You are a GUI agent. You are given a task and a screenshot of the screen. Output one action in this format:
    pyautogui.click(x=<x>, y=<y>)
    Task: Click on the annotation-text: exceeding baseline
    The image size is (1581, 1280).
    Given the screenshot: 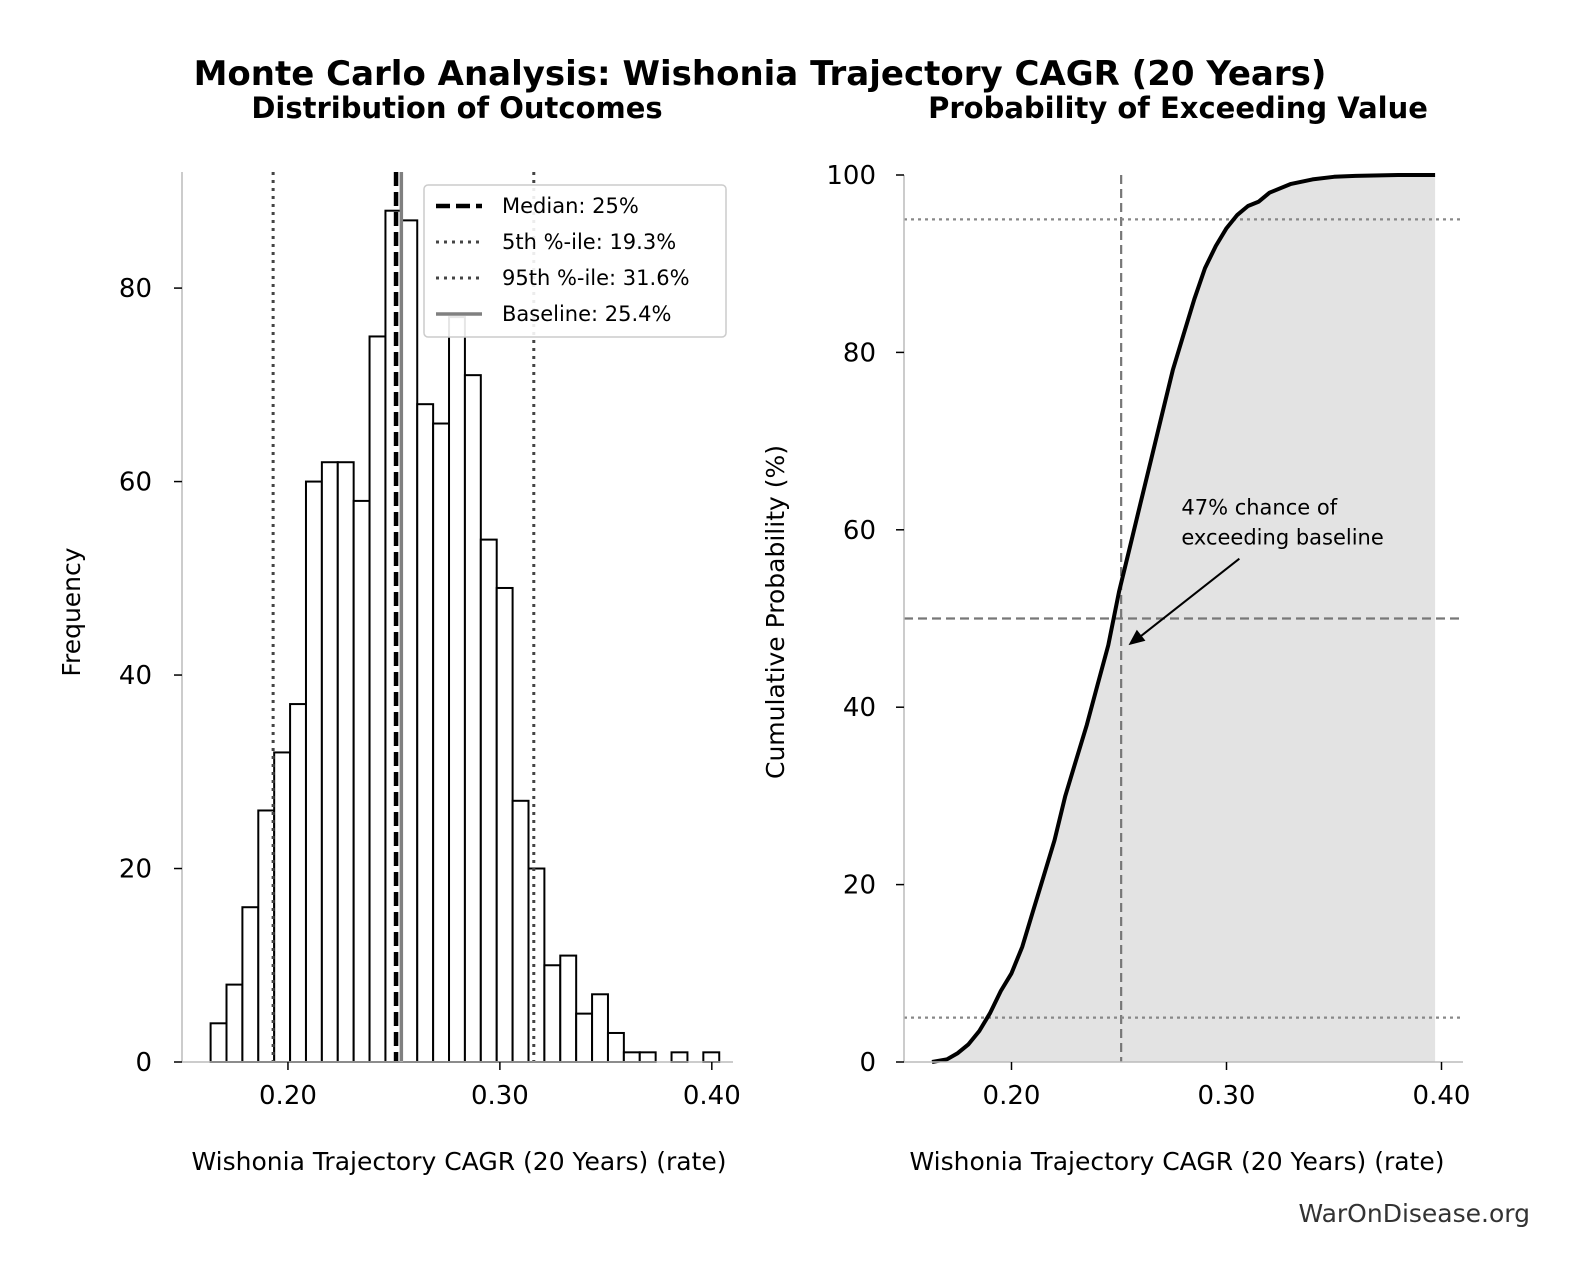 What is the action you would take?
    pyautogui.click(x=1282, y=538)
    